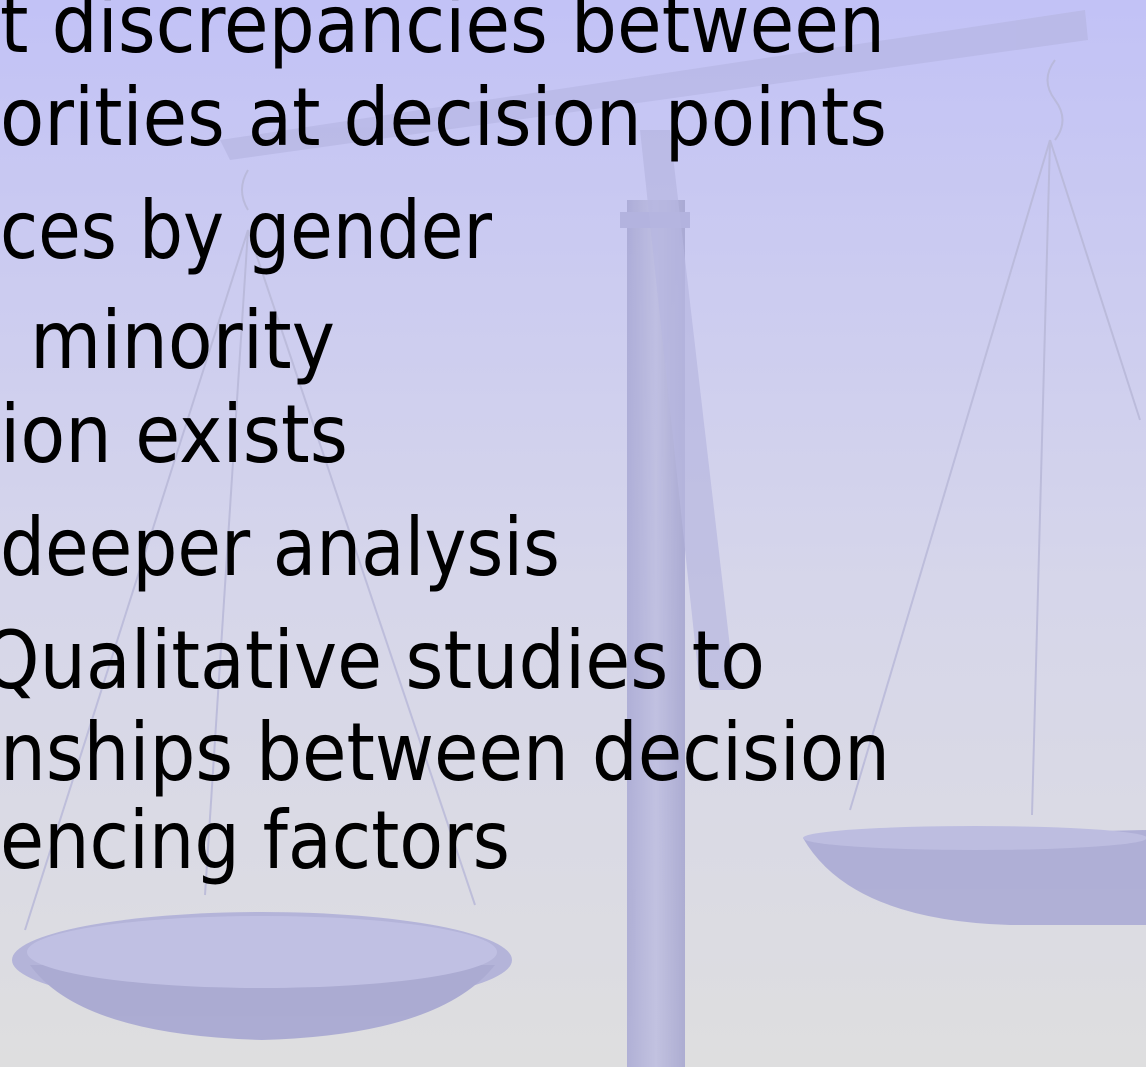 The height and width of the screenshot is (1067, 1146). I want to click on text-line: ion exists, so click(174, 434).